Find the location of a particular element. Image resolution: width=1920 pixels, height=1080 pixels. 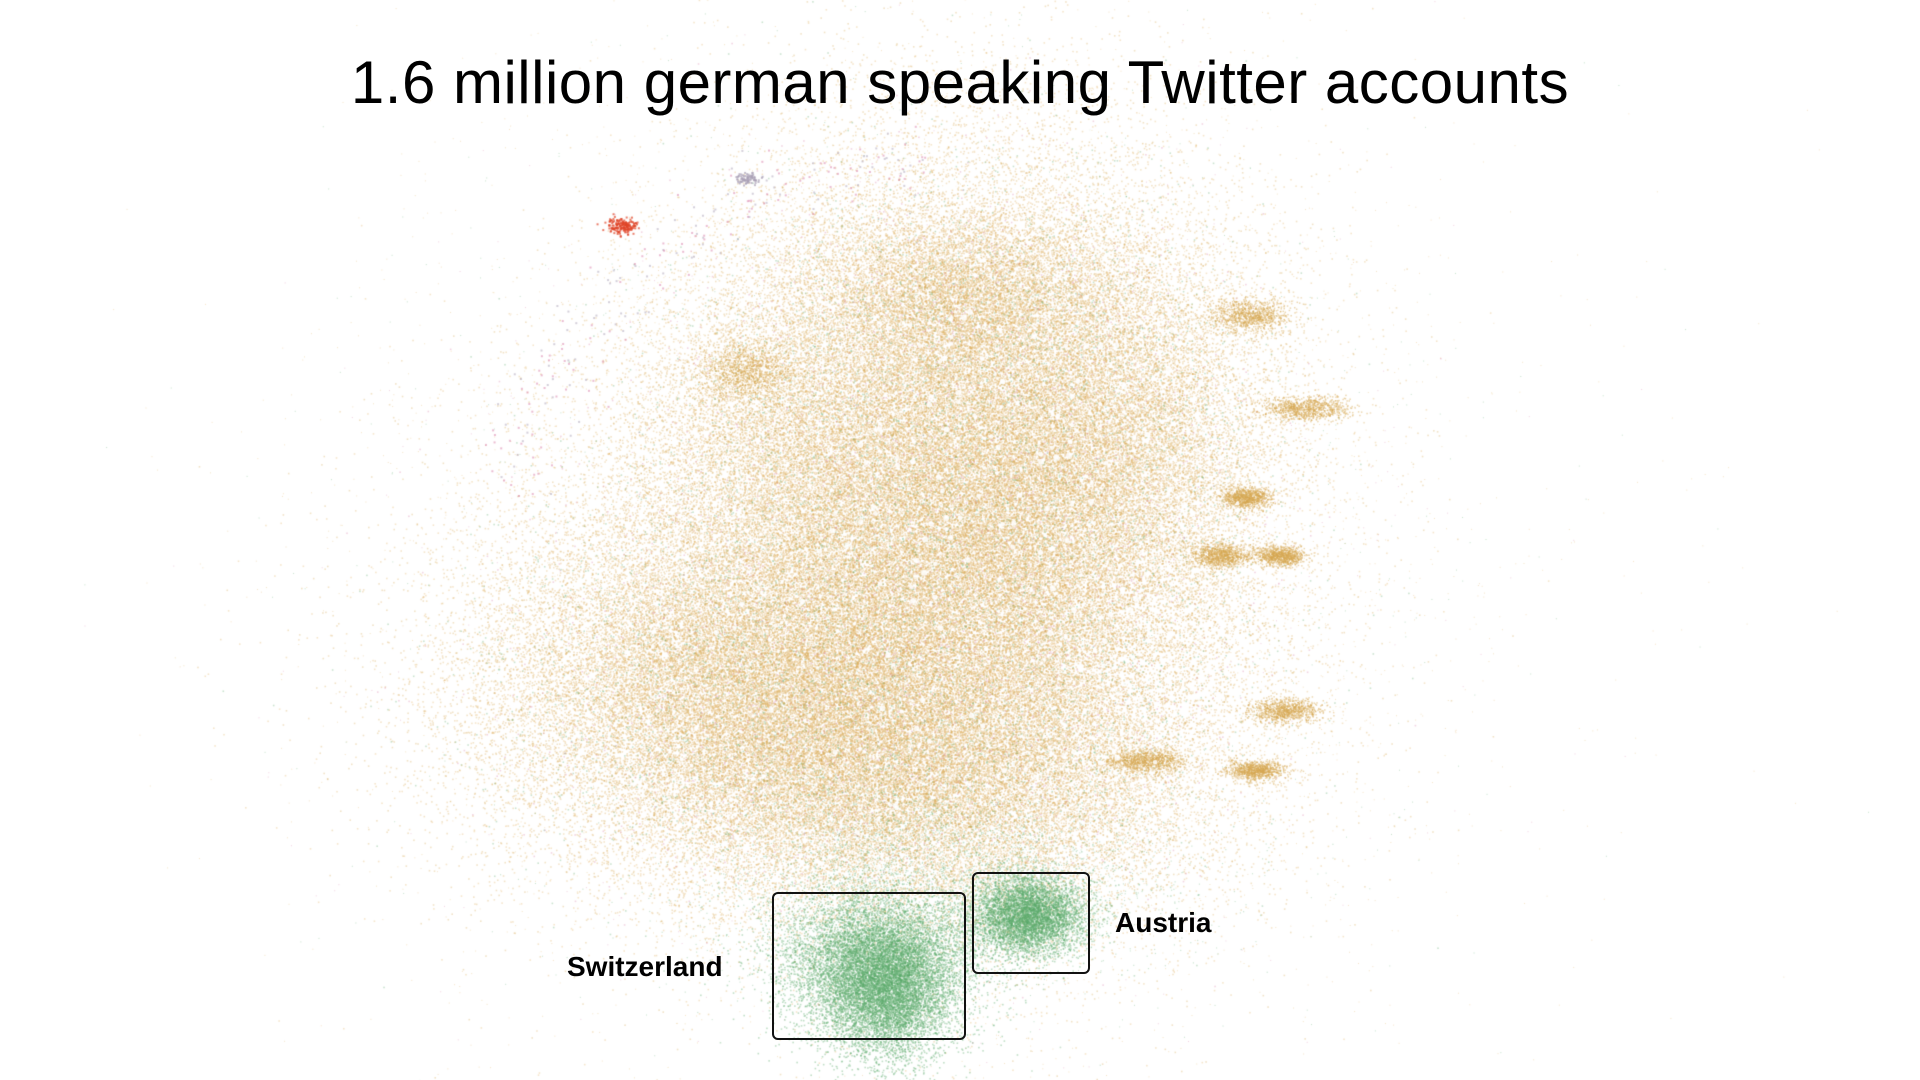

austria-label: Austria is located at coordinates (1163, 922).